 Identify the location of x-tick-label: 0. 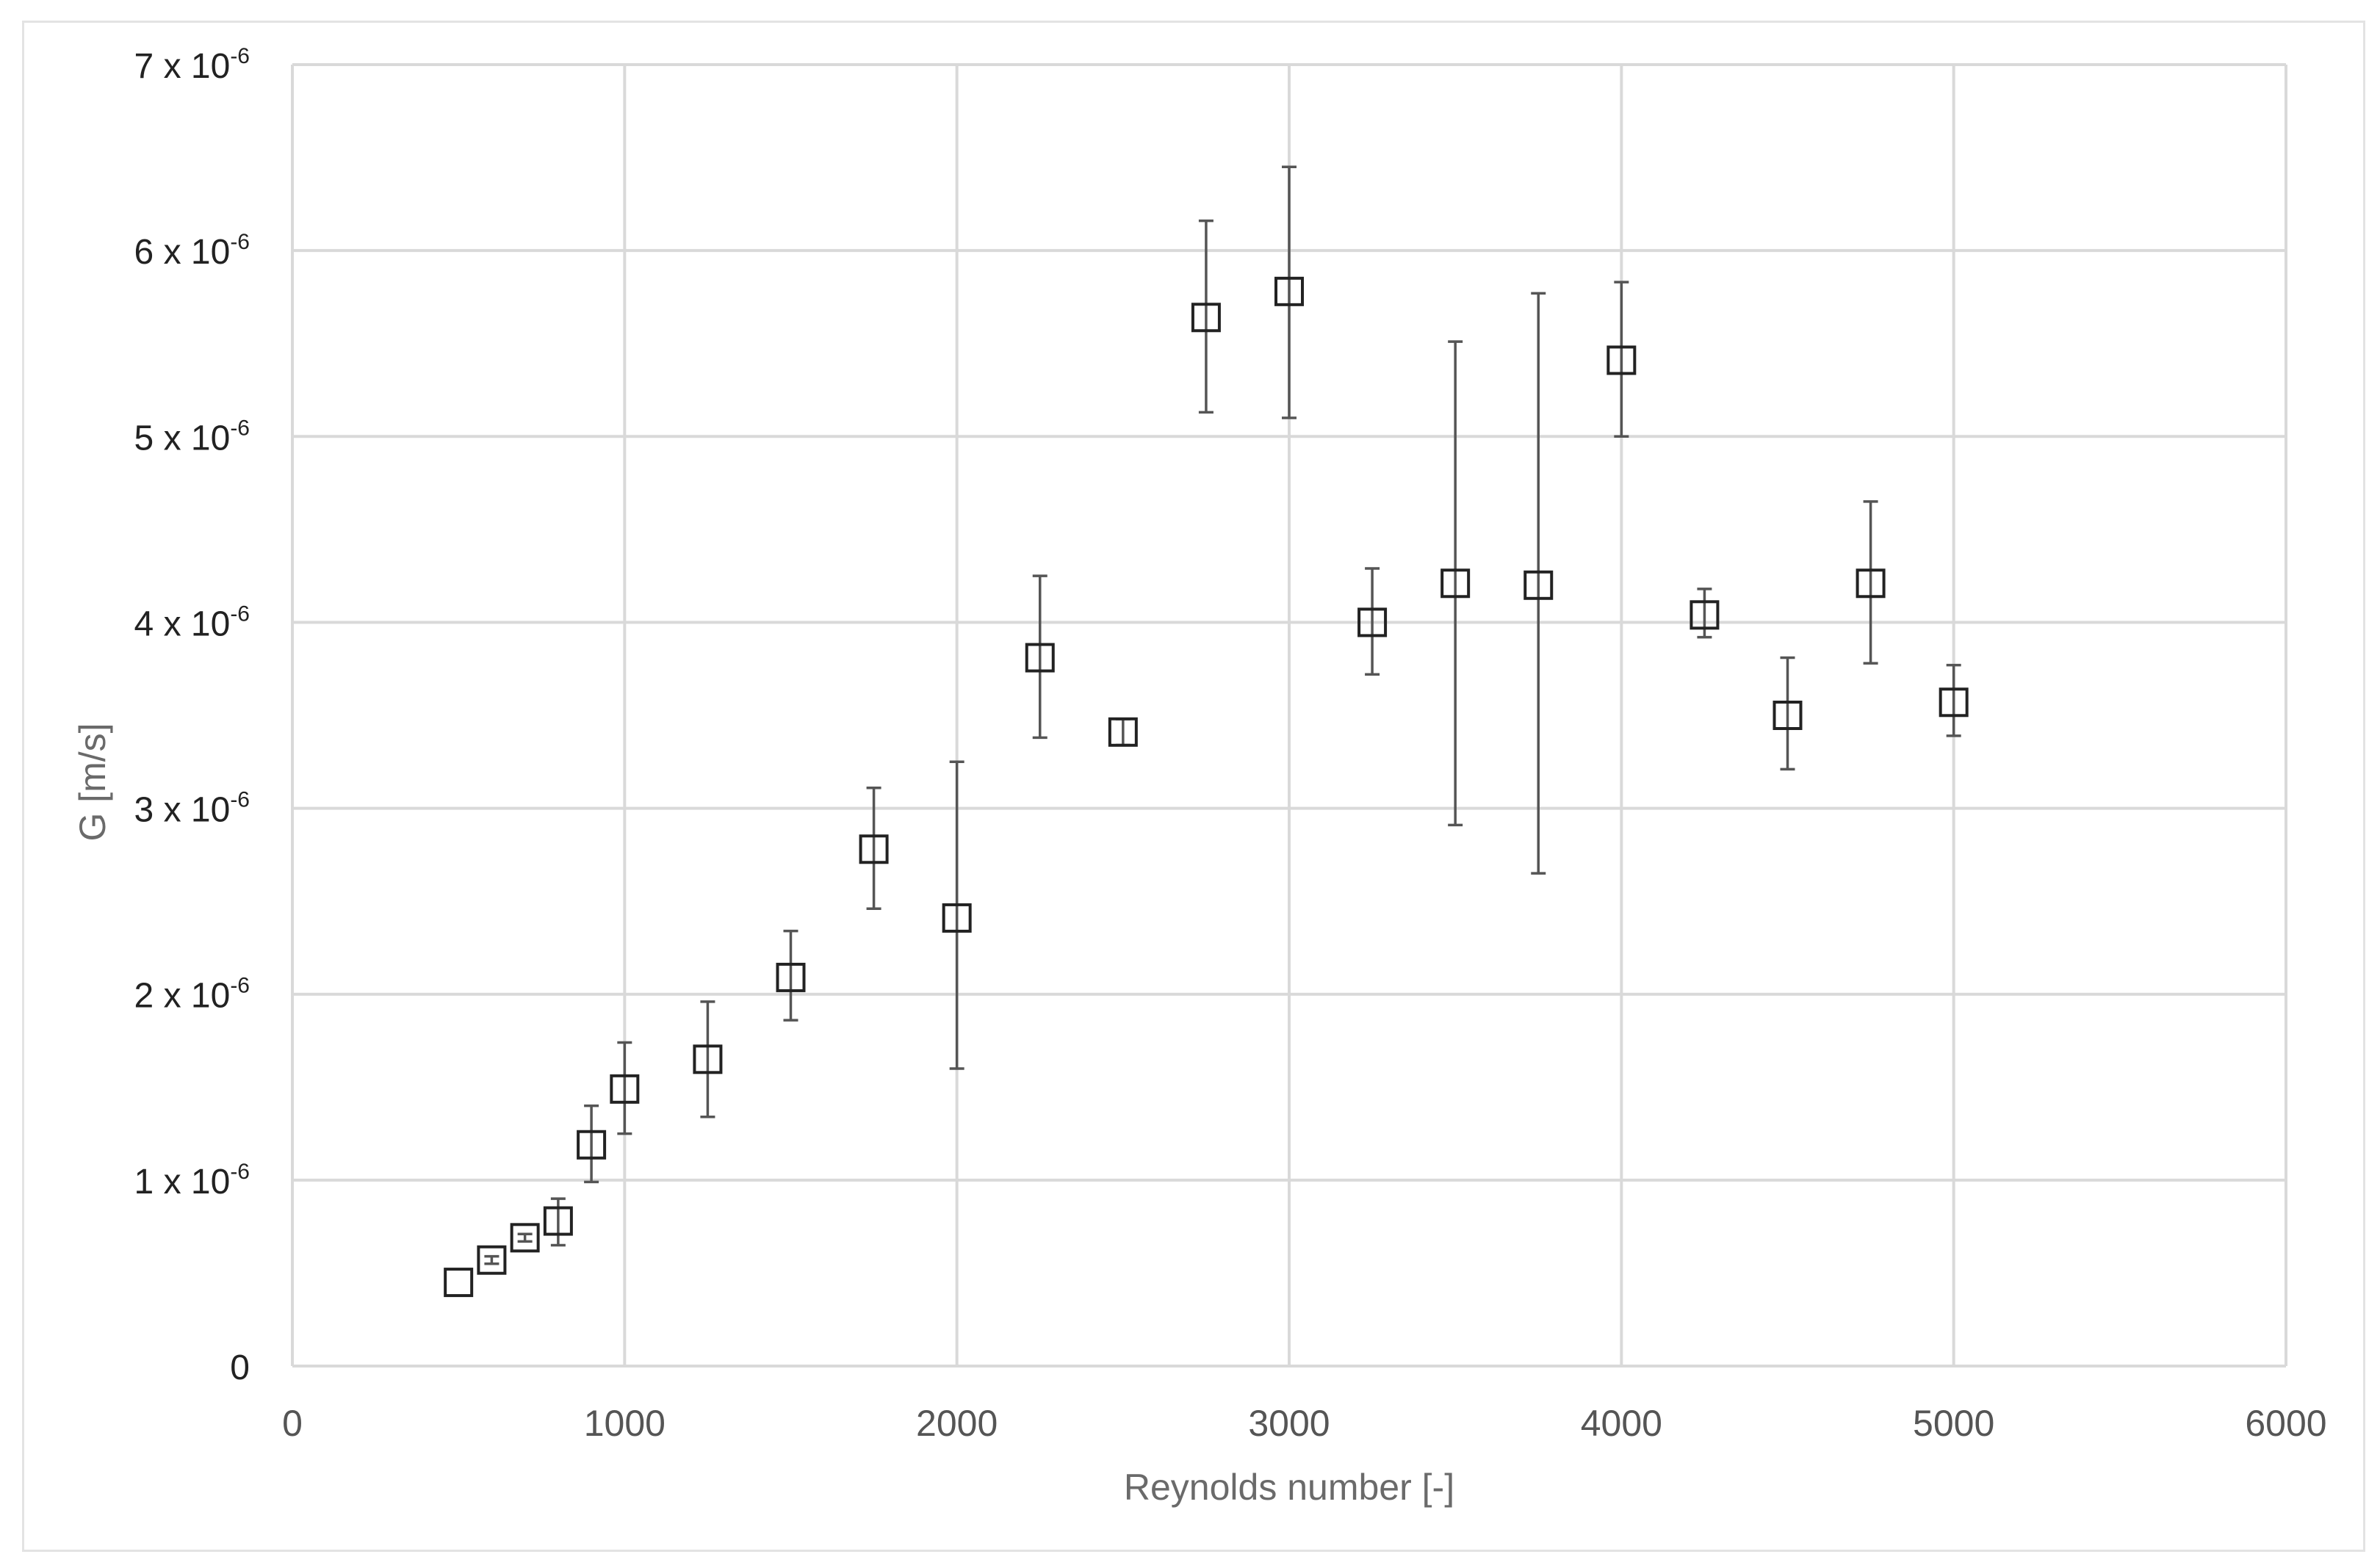
(292, 1423).